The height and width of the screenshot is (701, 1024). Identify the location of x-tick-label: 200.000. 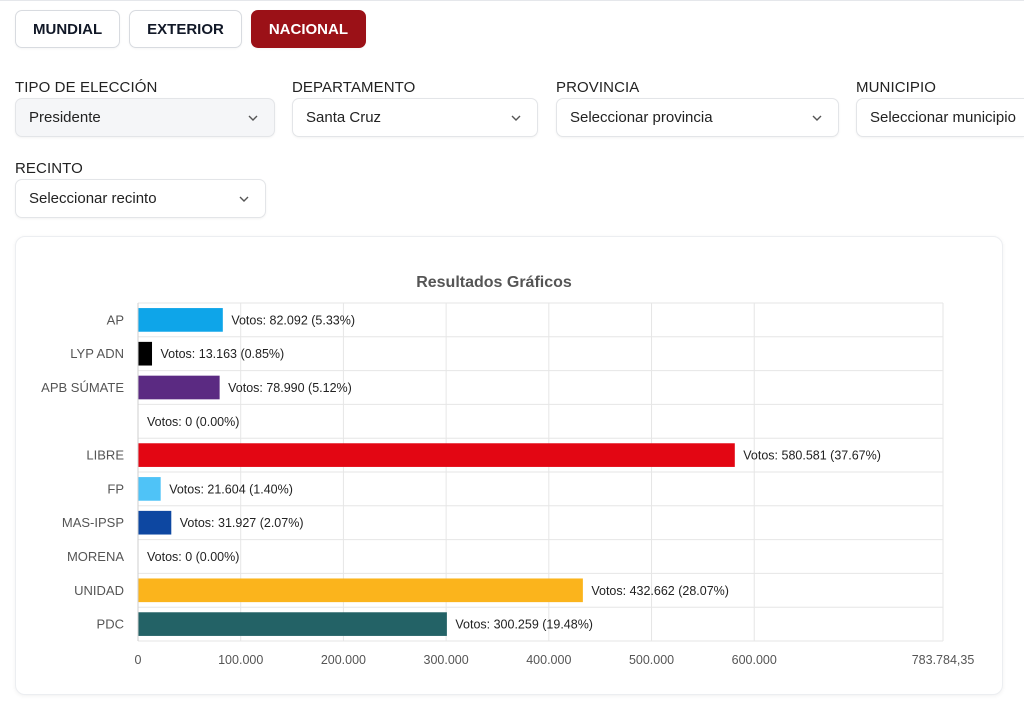
(343, 660).